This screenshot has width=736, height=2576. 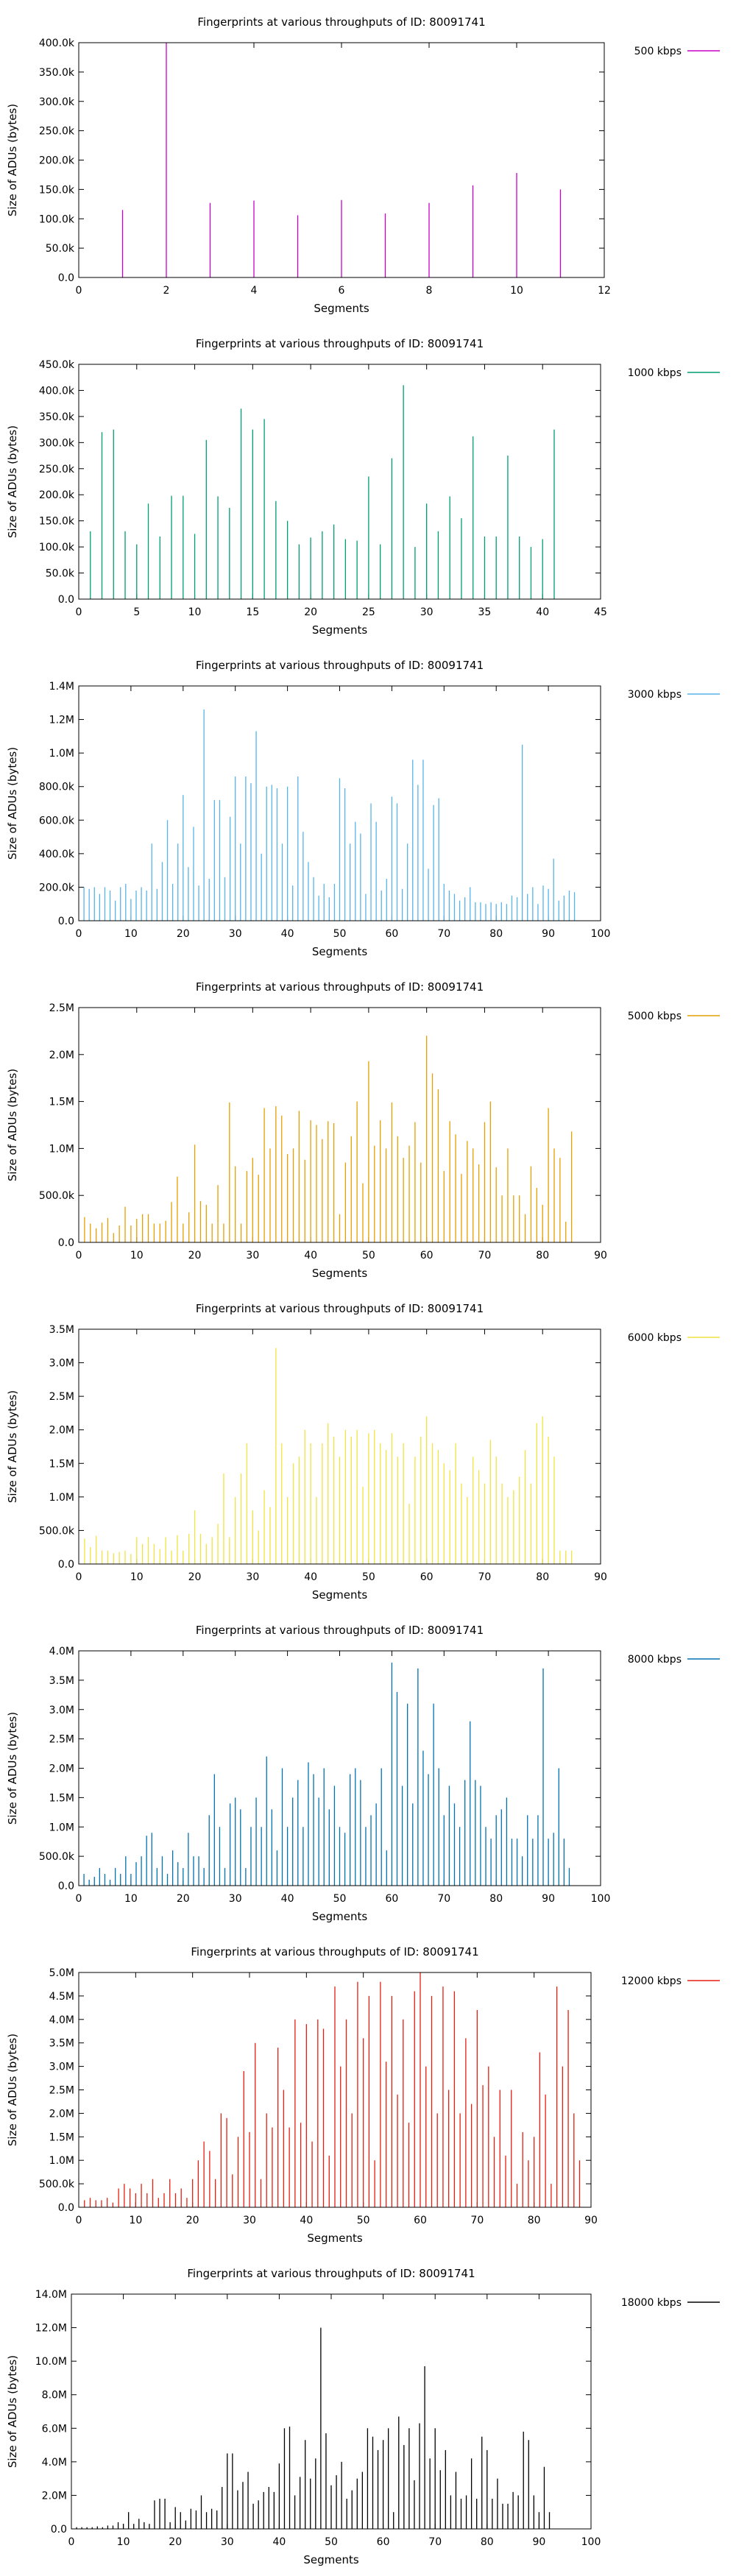 What do you see at coordinates (655, 1660) in the screenshot?
I see `legend-label: 8000 kbps` at bounding box center [655, 1660].